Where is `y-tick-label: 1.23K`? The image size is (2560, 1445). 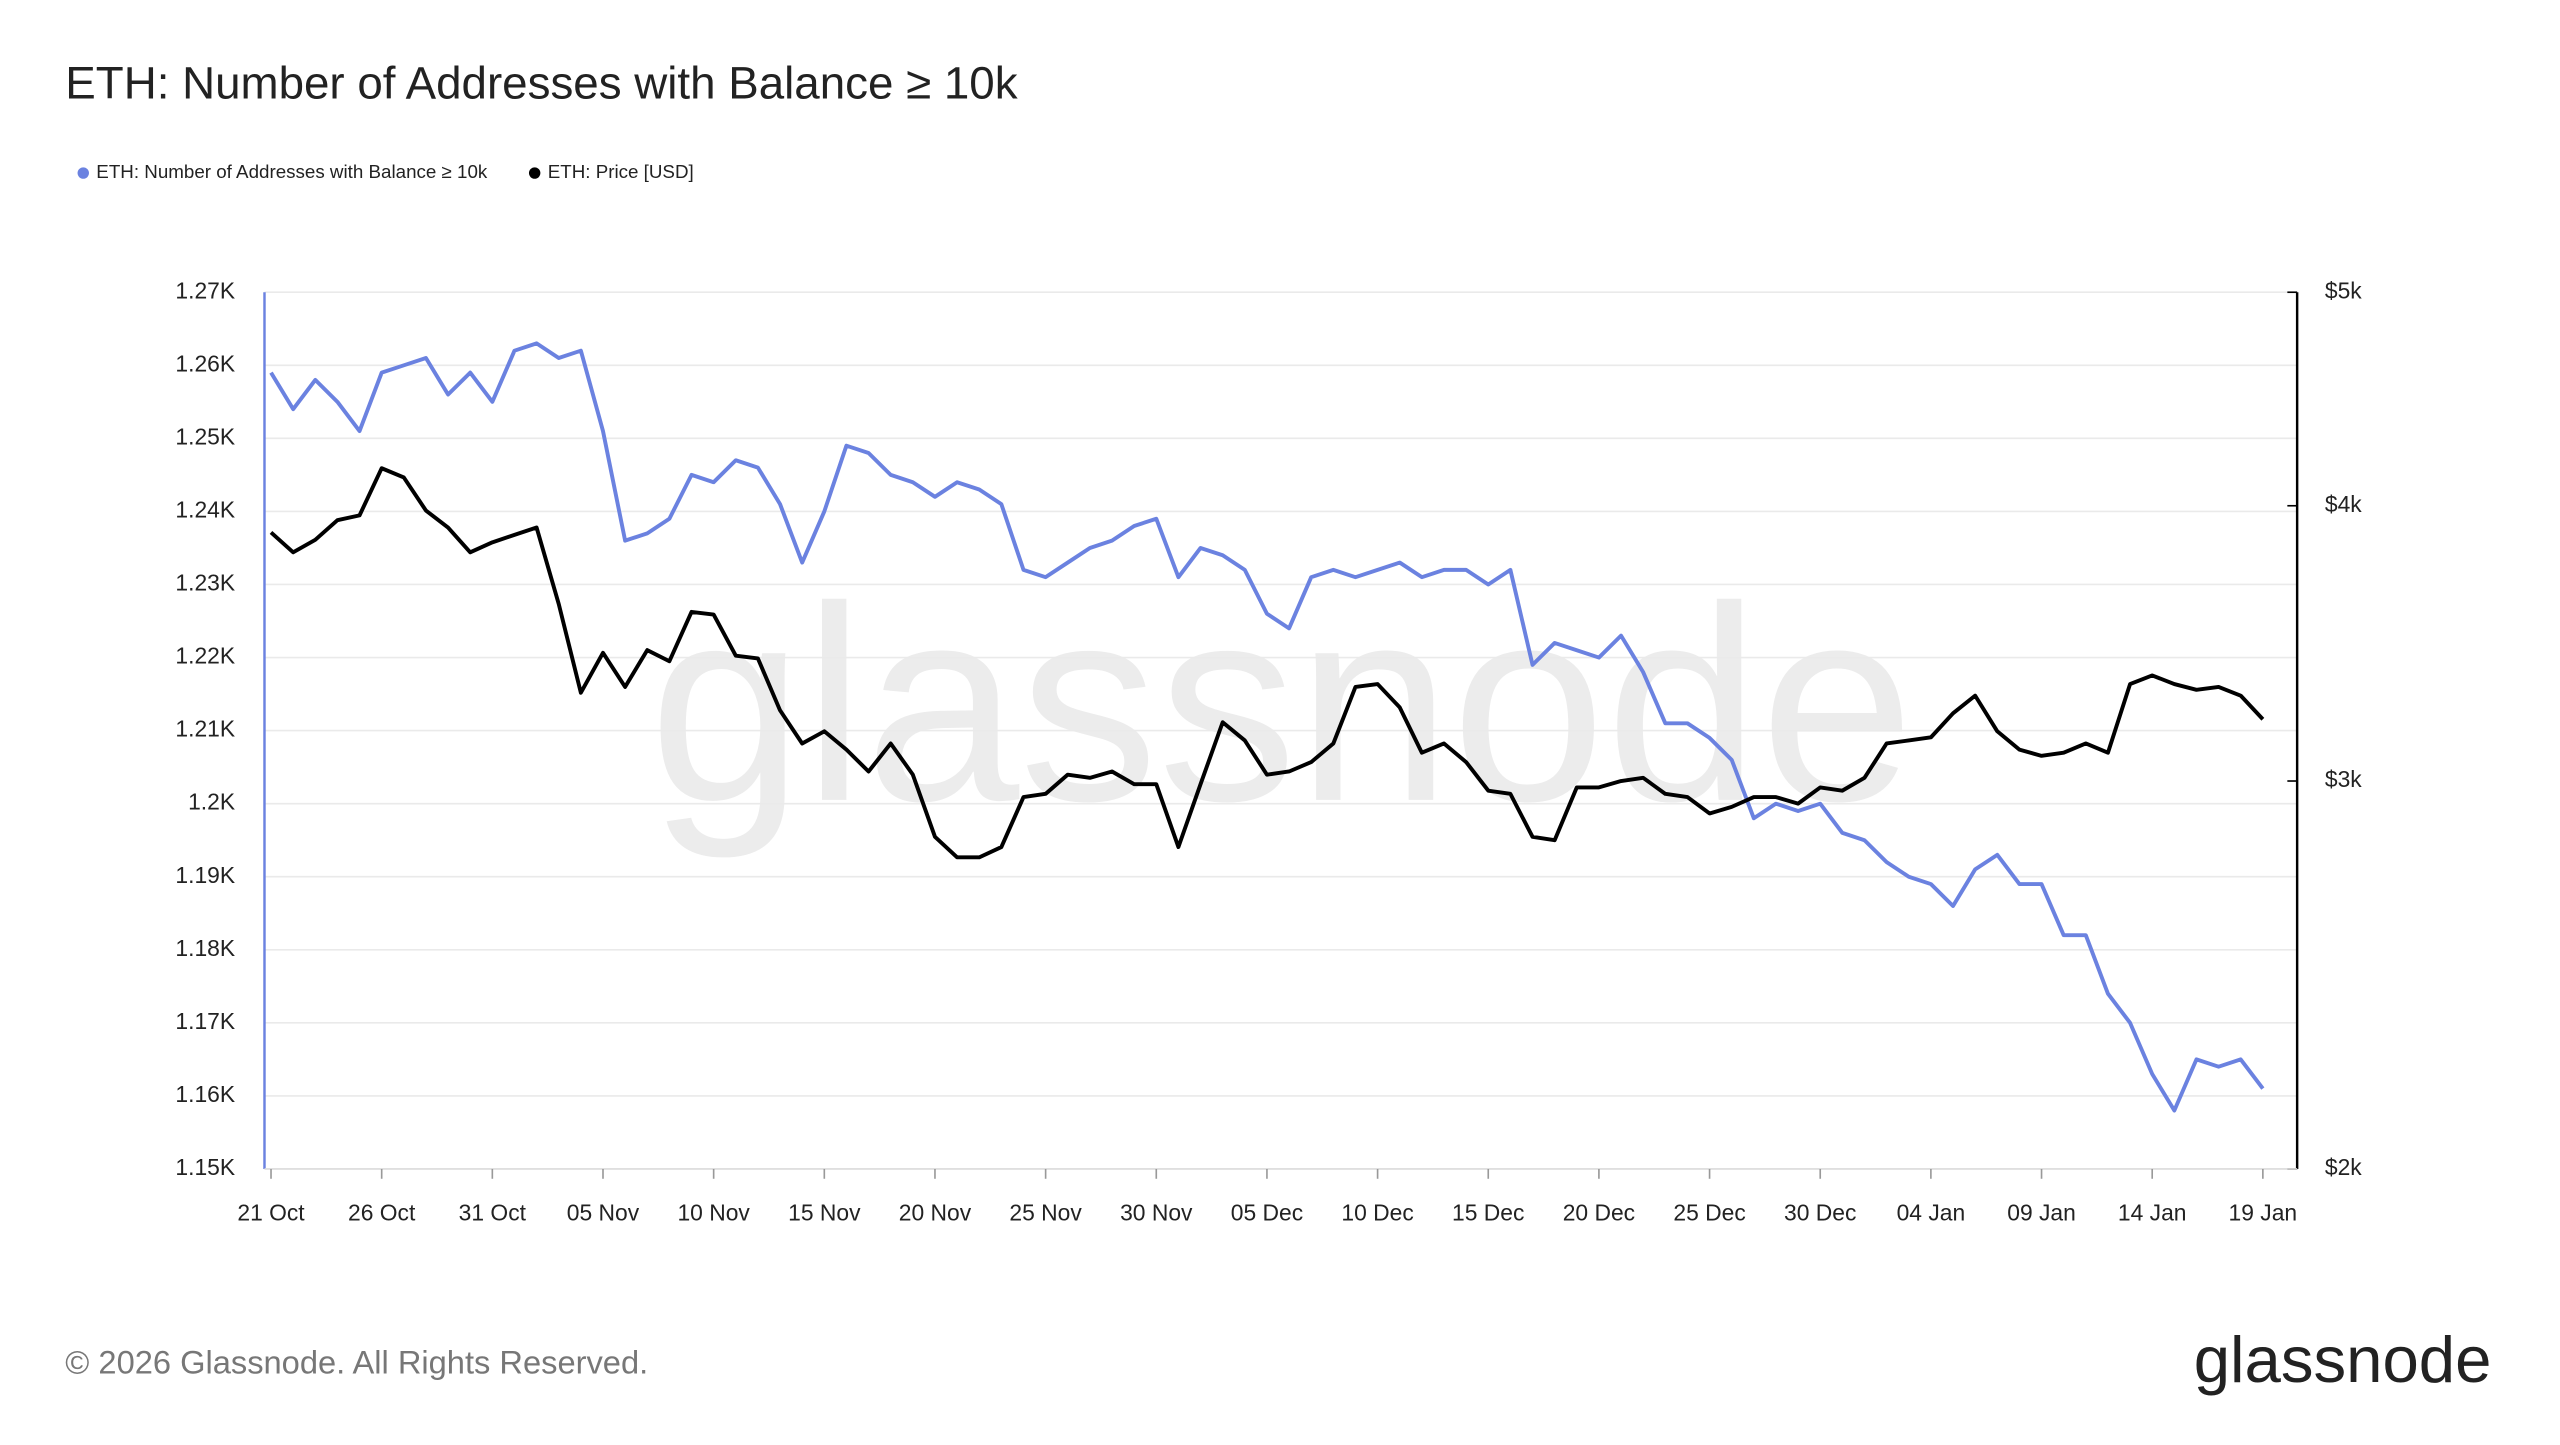
y-tick-label: 1.23K is located at coordinates (205, 583).